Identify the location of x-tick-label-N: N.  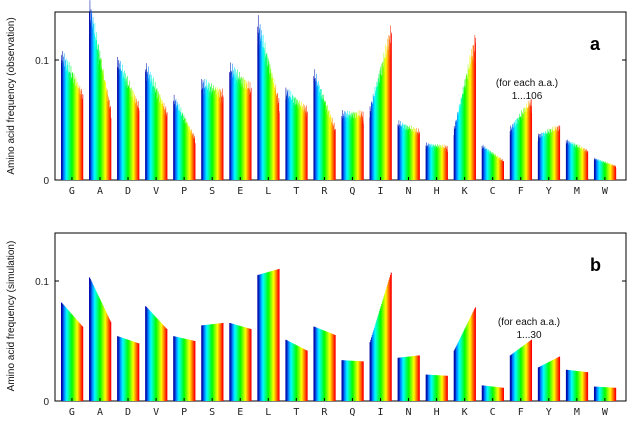
(409, 191).